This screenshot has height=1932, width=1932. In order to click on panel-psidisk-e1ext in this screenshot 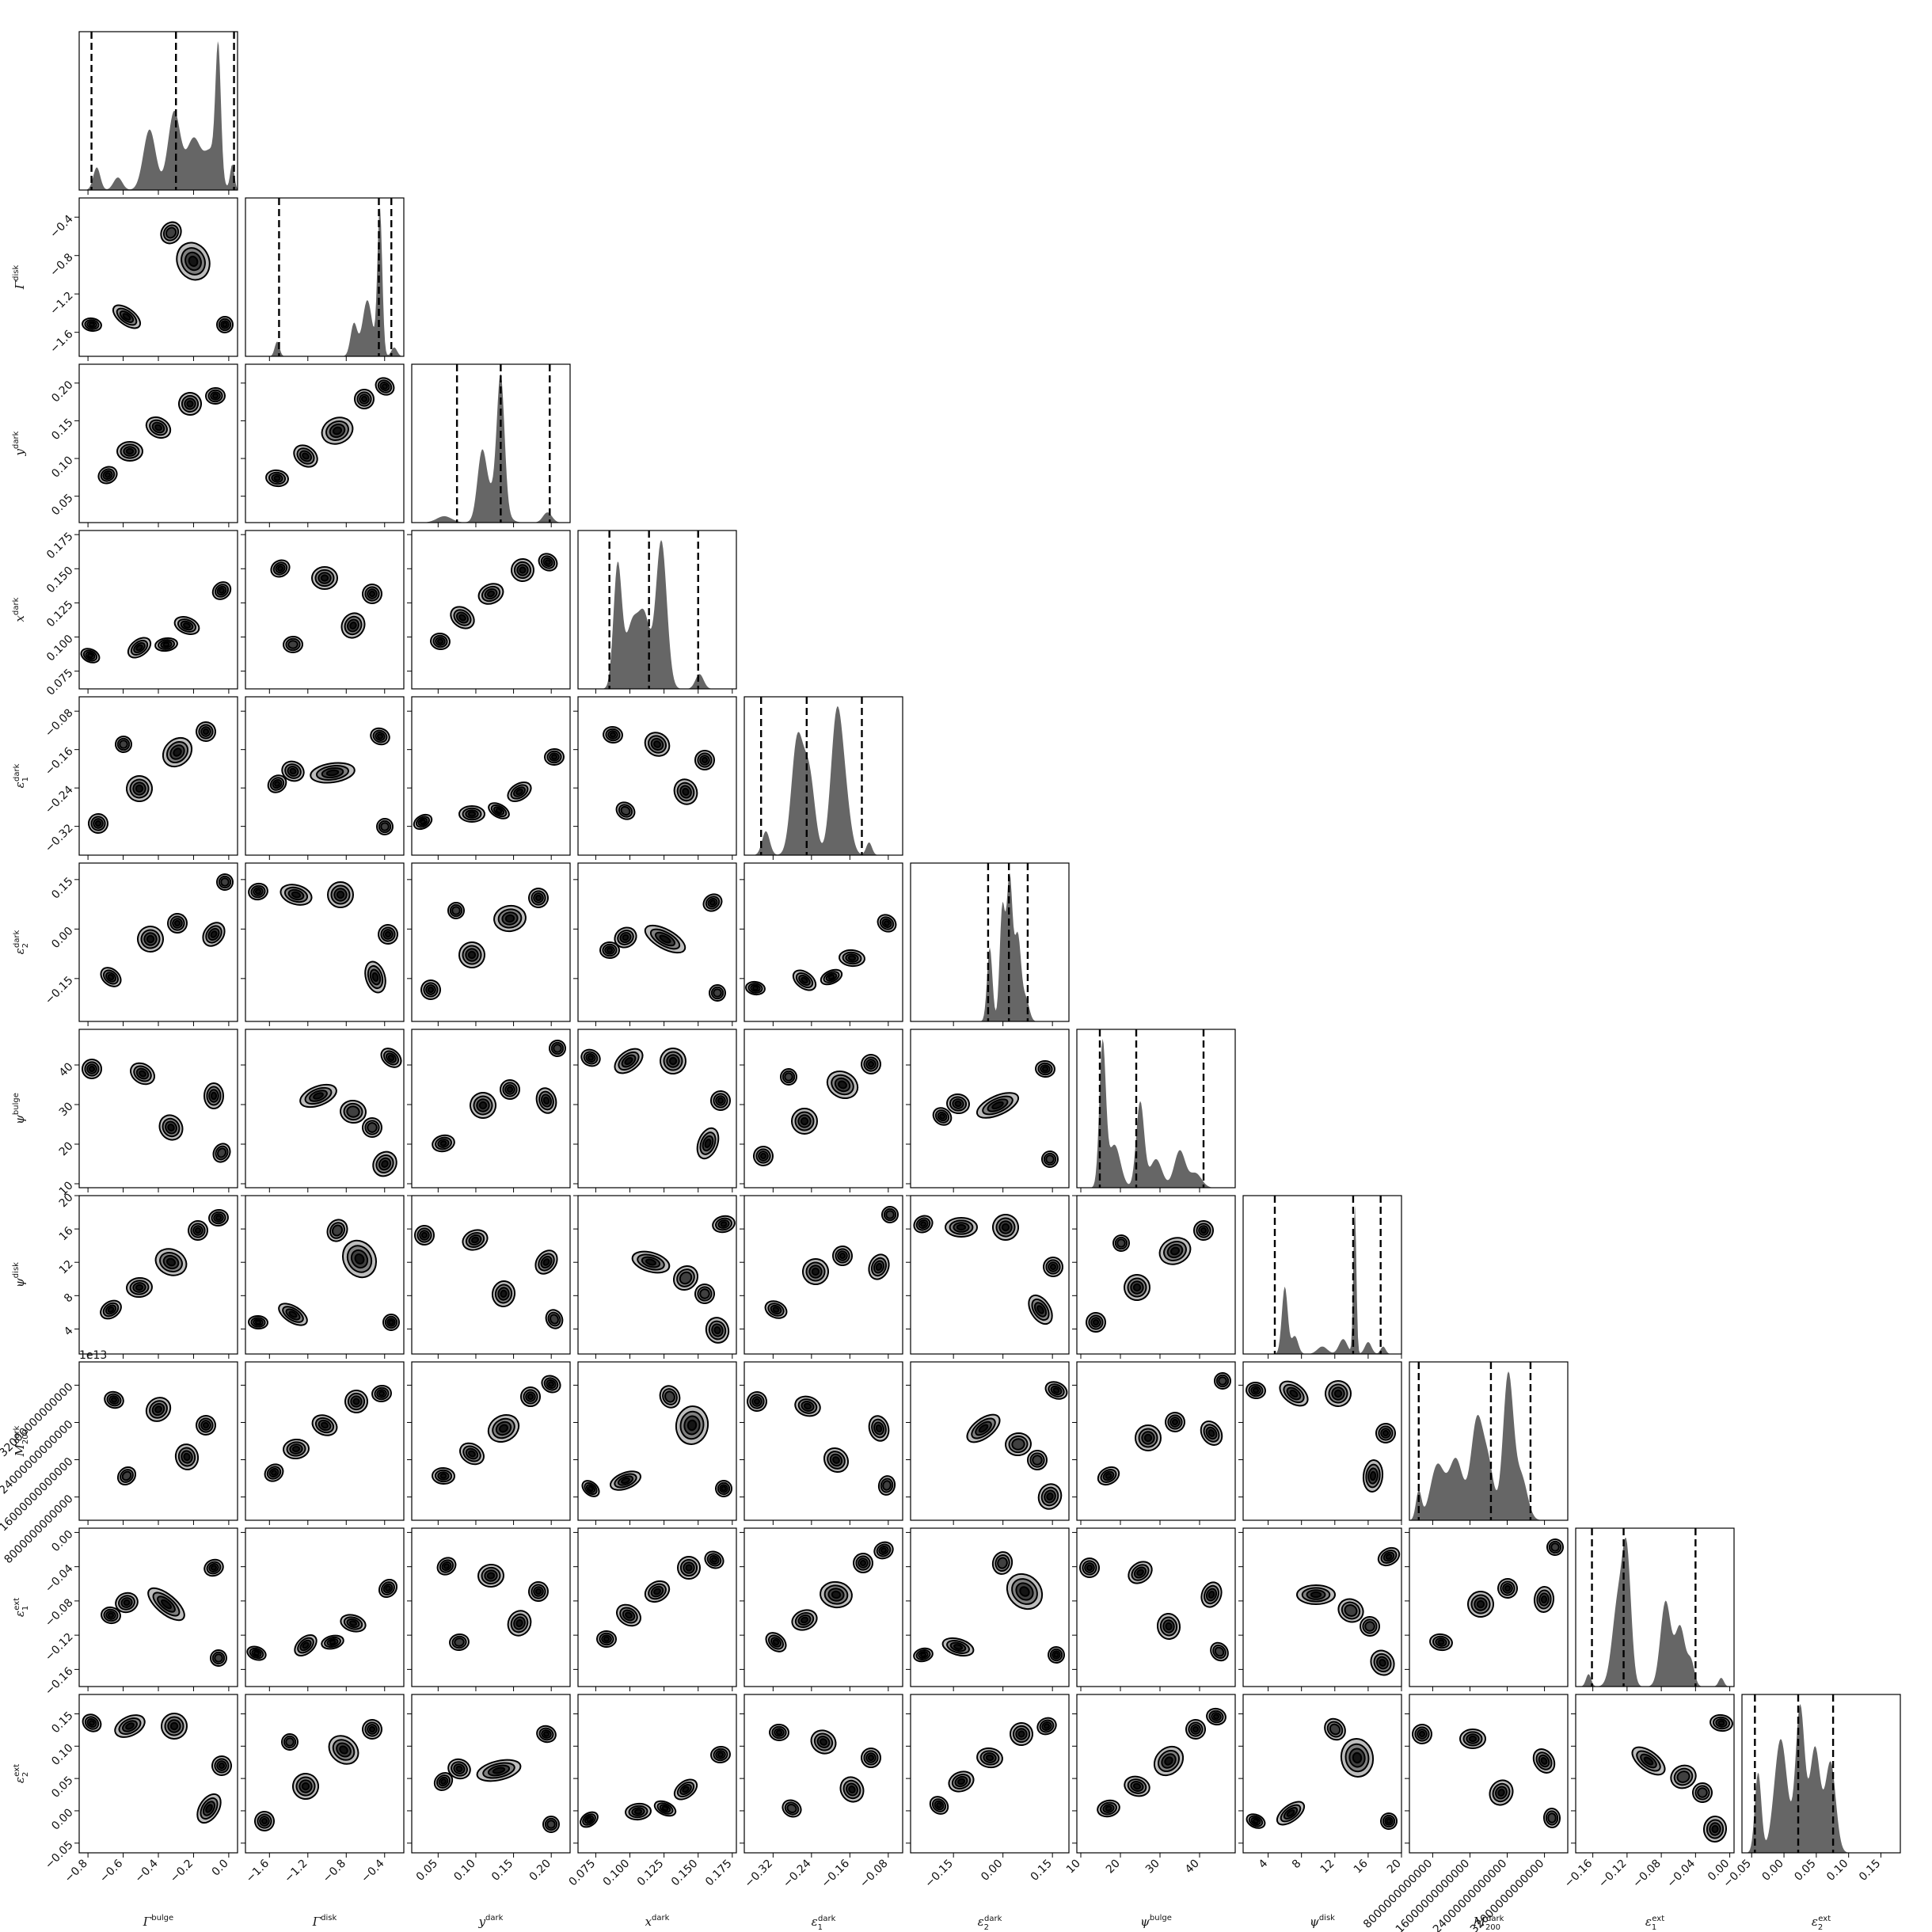, I will do `click(1320, 1609)`.